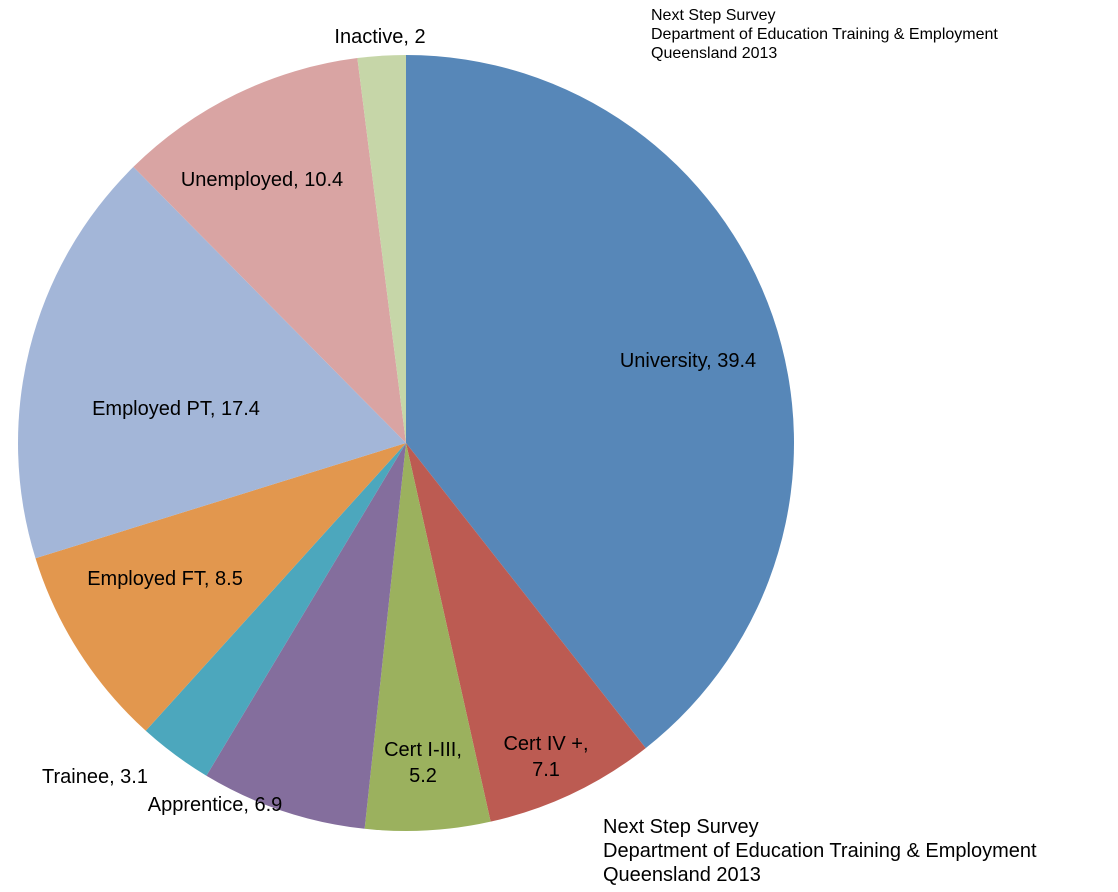 This screenshot has width=1118, height=892. I want to click on data-label: Employed PT, 17.4, so click(176, 409).